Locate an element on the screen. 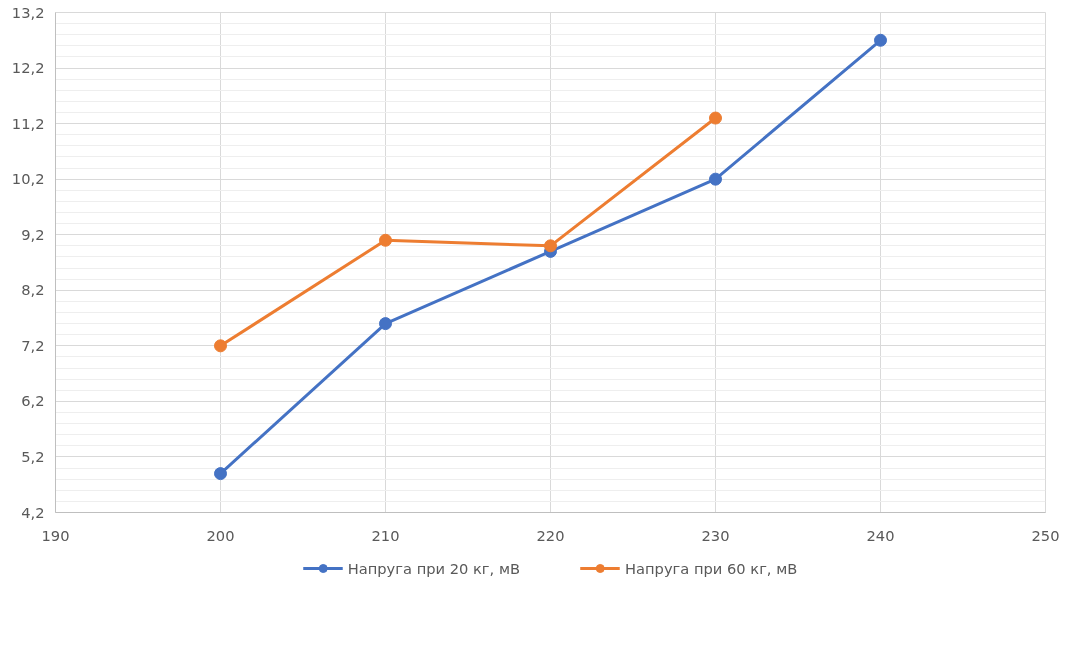  y-tick-label: 5,2 is located at coordinates (33, 456).